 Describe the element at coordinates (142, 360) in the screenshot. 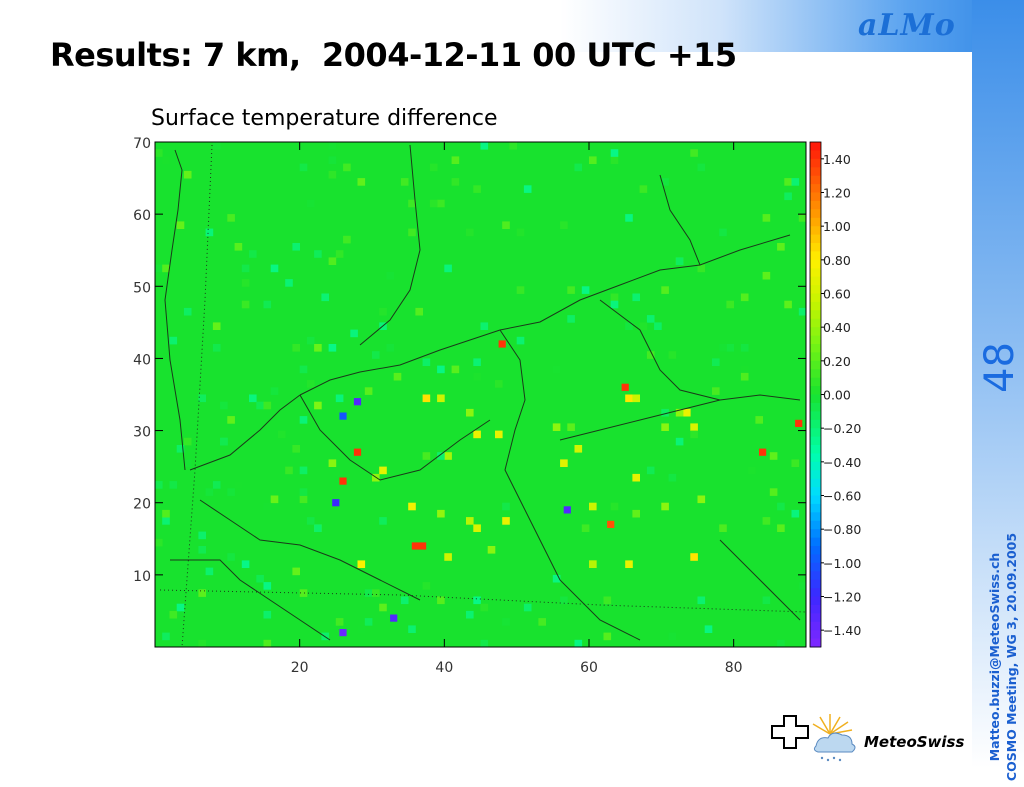

I see `y-tick-label: 40` at that location.